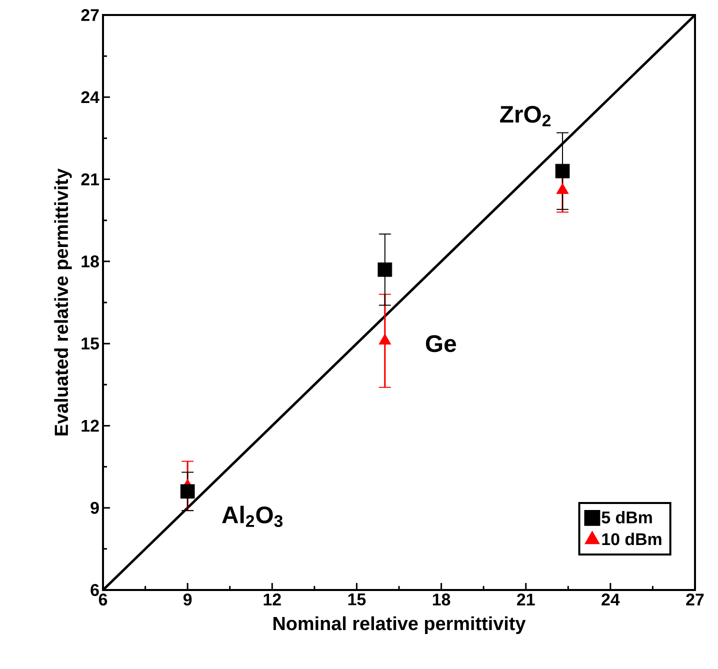 The height and width of the screenshot is (669, 718). What do you see at coordinates (90, 179) in the screenshot?
I see `y-tick-label: 21` at bounding box center [90, 179].